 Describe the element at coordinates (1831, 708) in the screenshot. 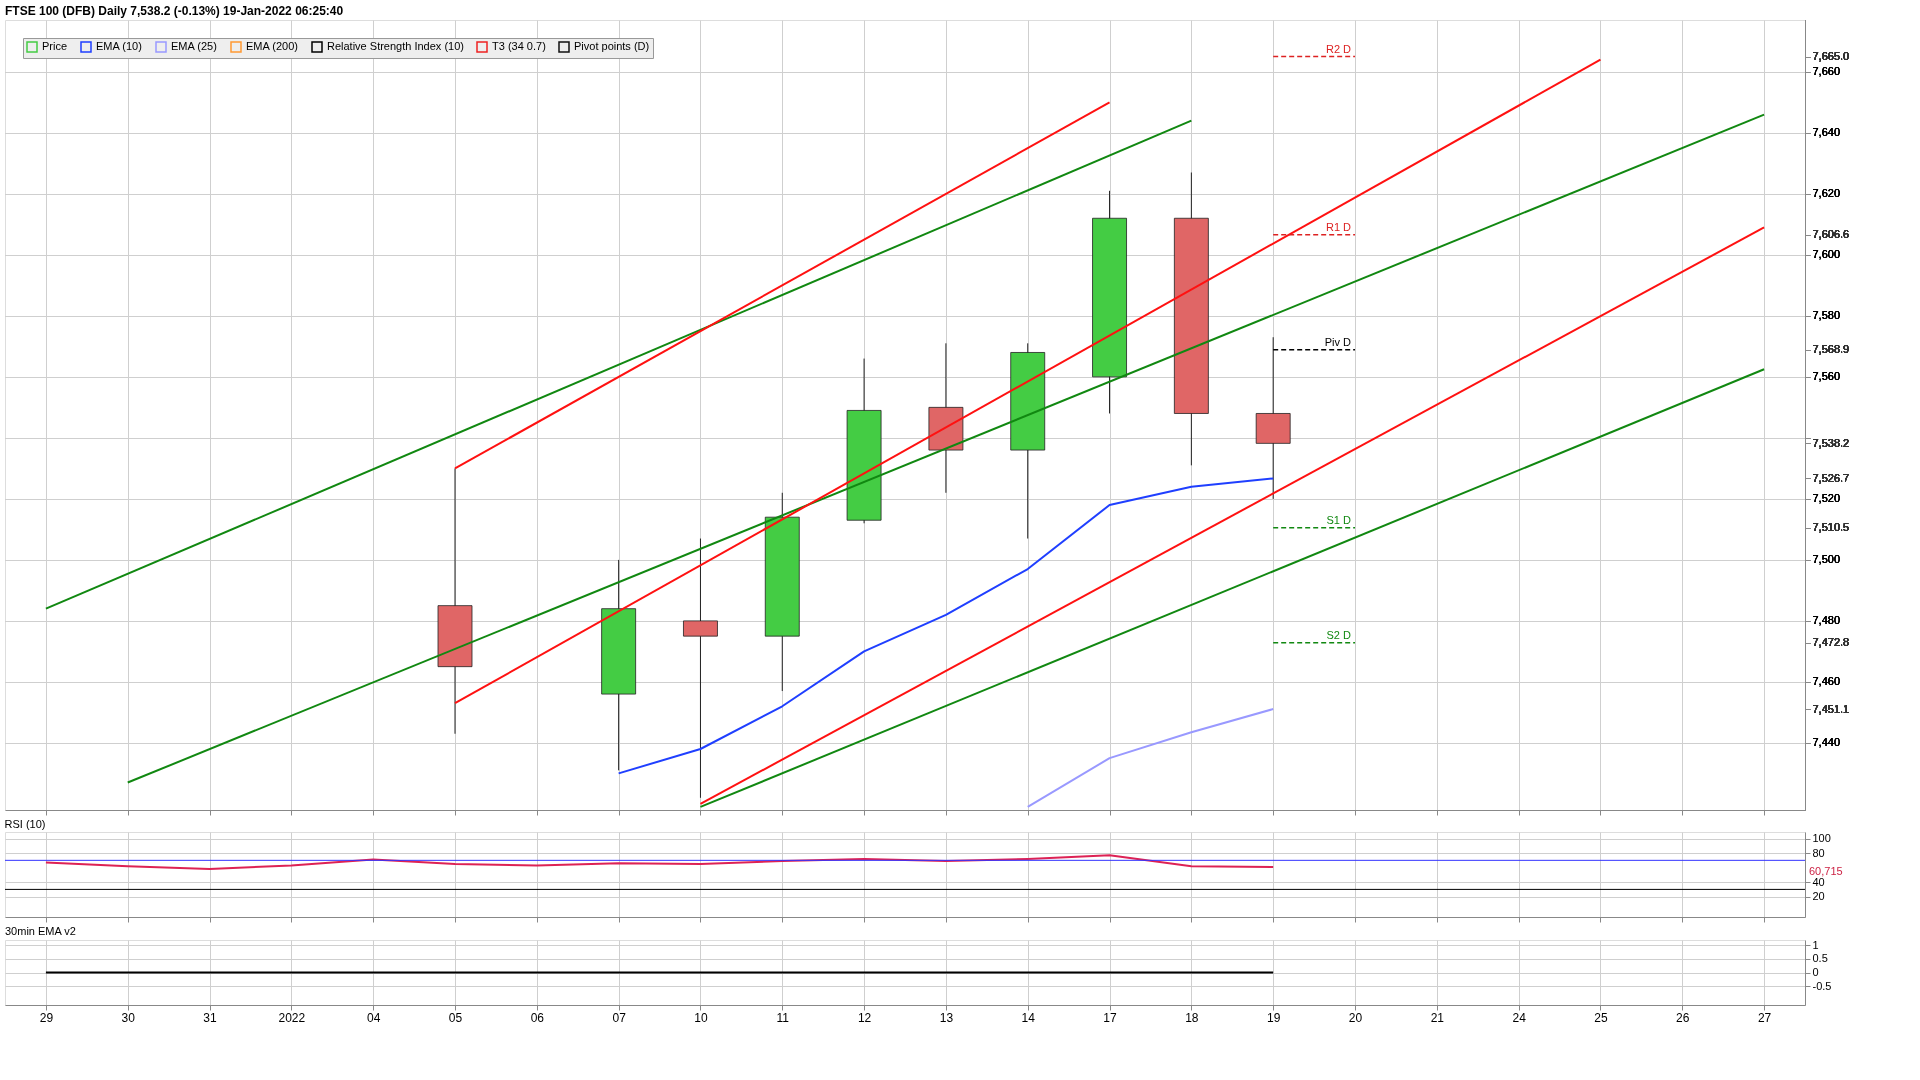

I see `y2-tick-label: 7,451.1` at that location.